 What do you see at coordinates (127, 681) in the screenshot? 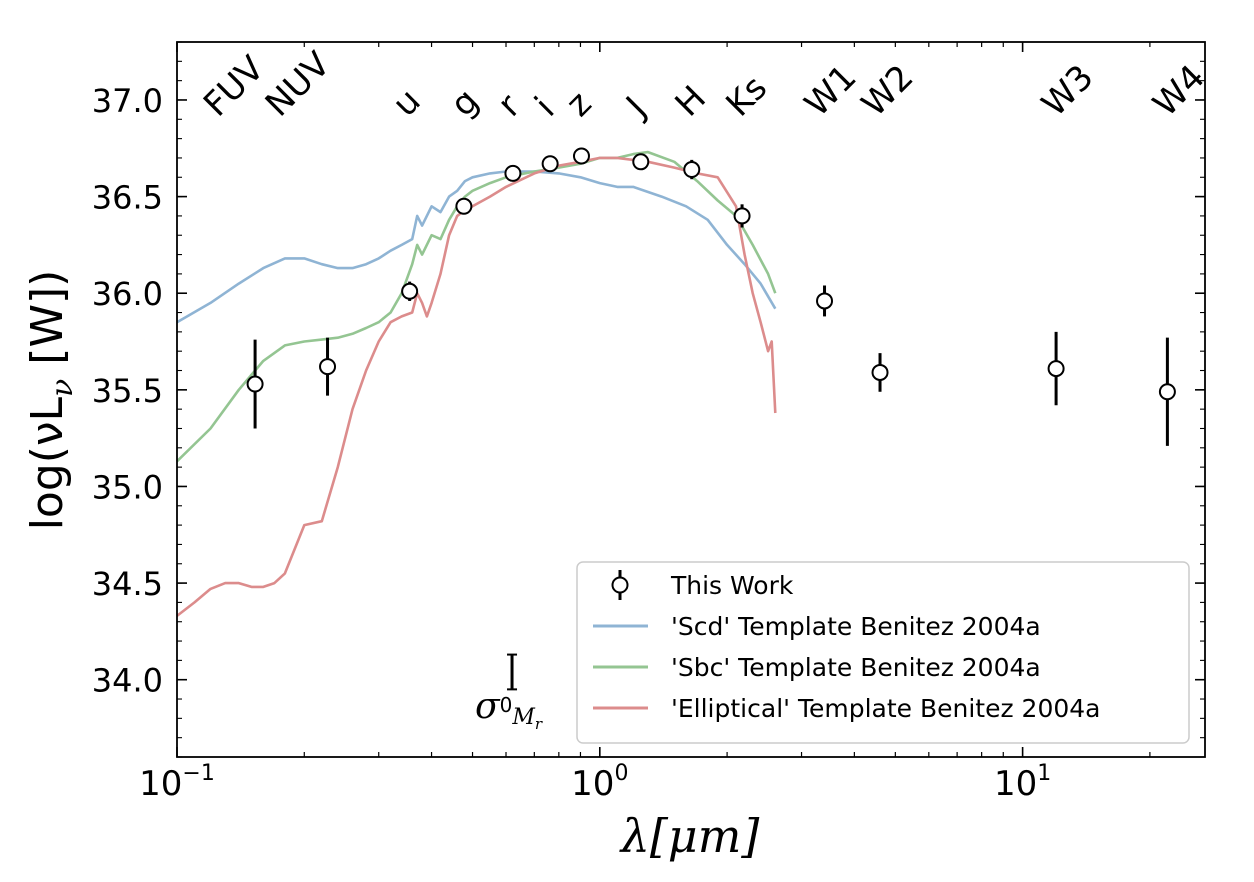
I see `y-tick-label: 34.0` at bounding box center [127, 681].